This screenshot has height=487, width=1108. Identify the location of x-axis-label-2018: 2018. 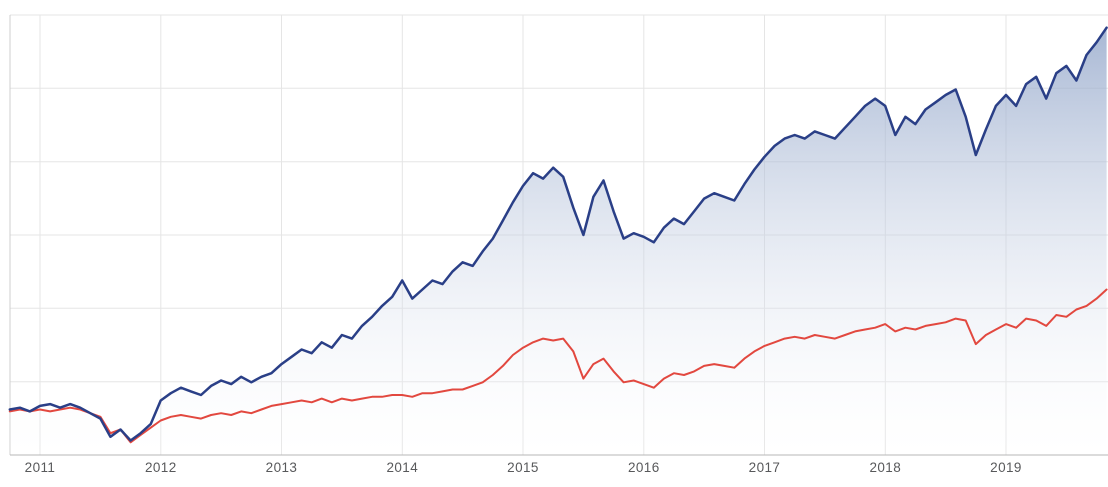
(885, 467).